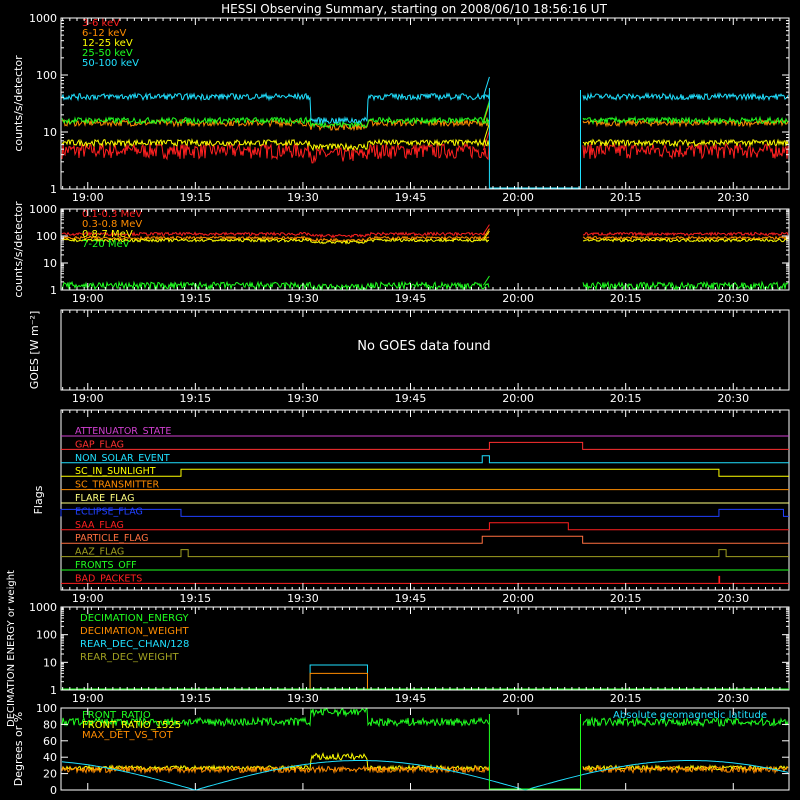 Image resolution: width=800 pixels, height=800 pixels. What do you see at coordinates (107, 43) in the screenshot?
I see `legend-entry: 12-25 keV` at bounding box center [107, 43].